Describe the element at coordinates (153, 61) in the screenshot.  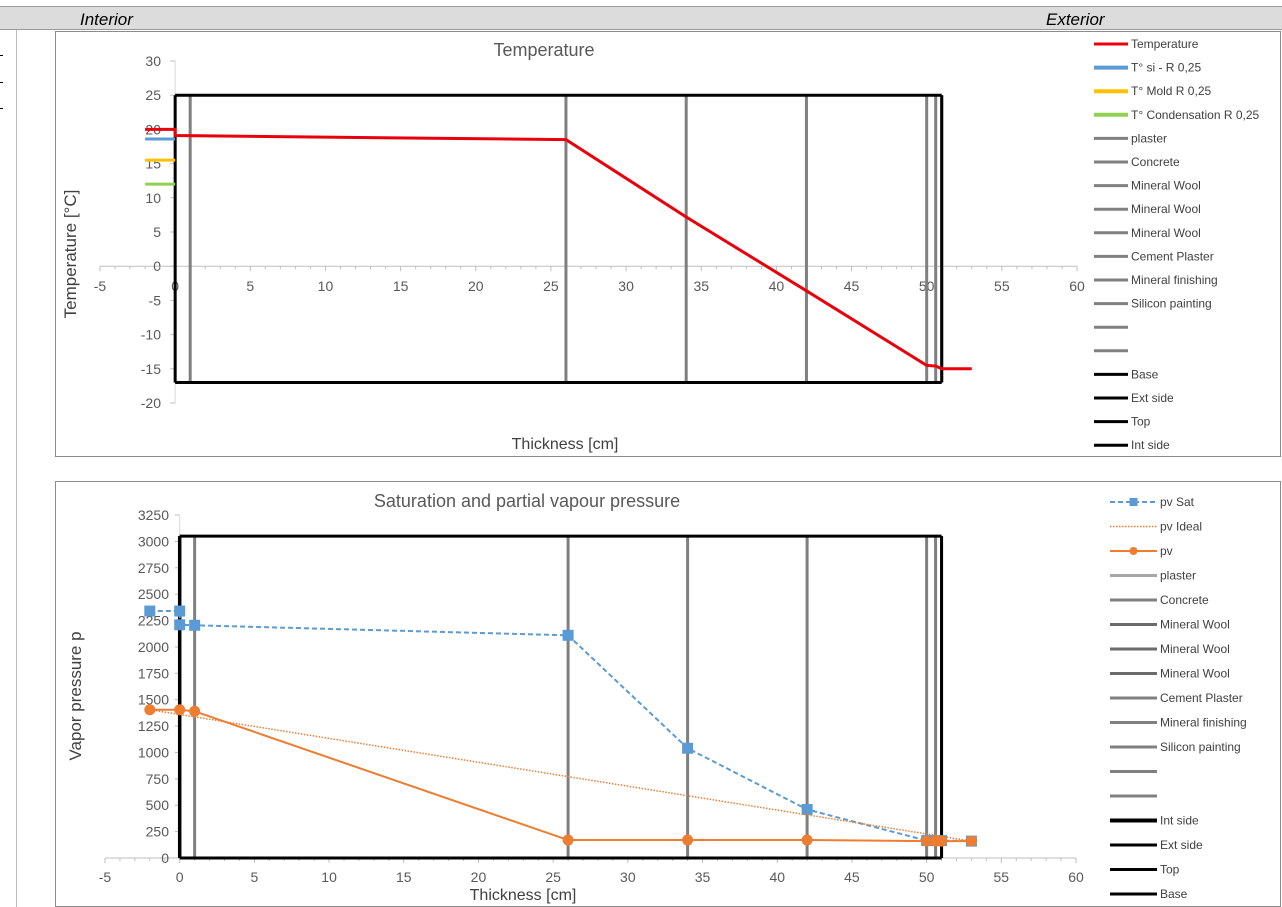
I see `y-tick-label: 30` at that location.